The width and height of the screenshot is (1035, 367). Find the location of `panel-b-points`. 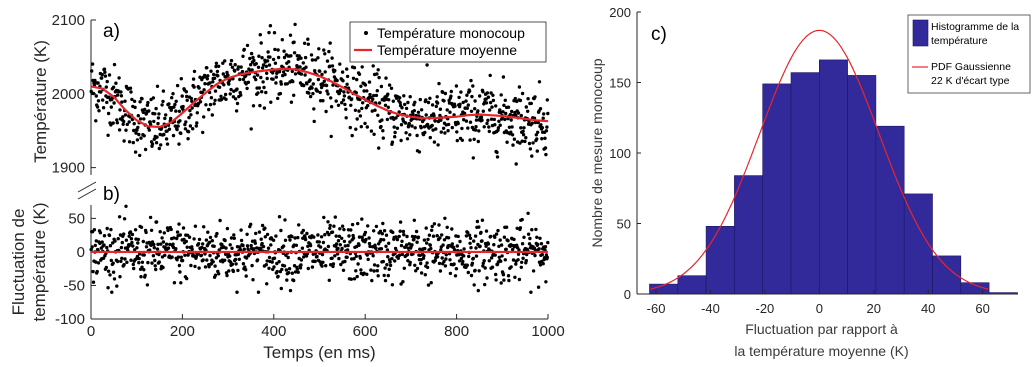

panel-b-points is located at coordinates (319, 249).